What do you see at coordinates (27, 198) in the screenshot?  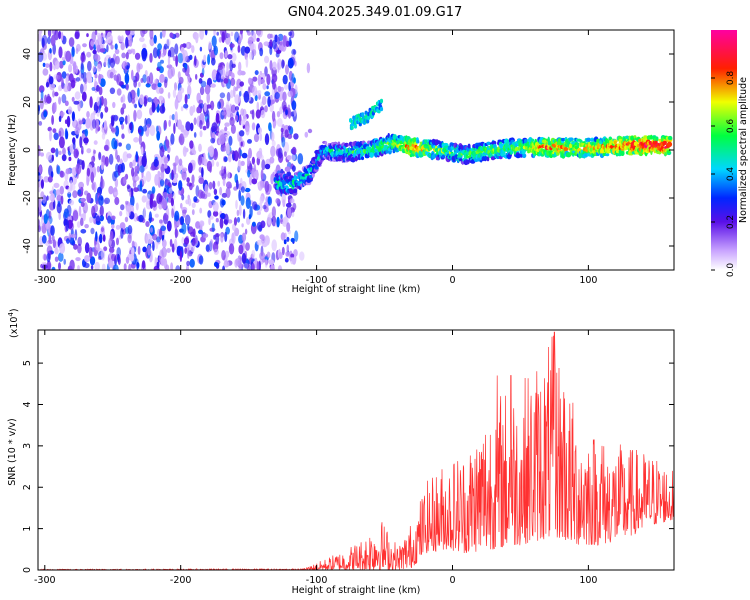 I see `y-tick-label: -20` at bounding box center [27, 198].